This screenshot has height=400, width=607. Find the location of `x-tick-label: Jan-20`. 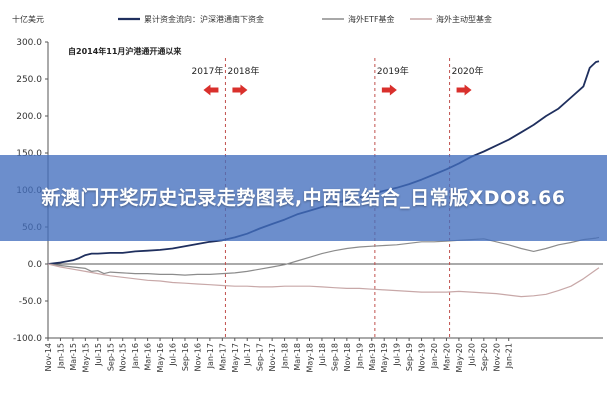

x-tick-label: Jan-20 is located at coordinates (434, 356).